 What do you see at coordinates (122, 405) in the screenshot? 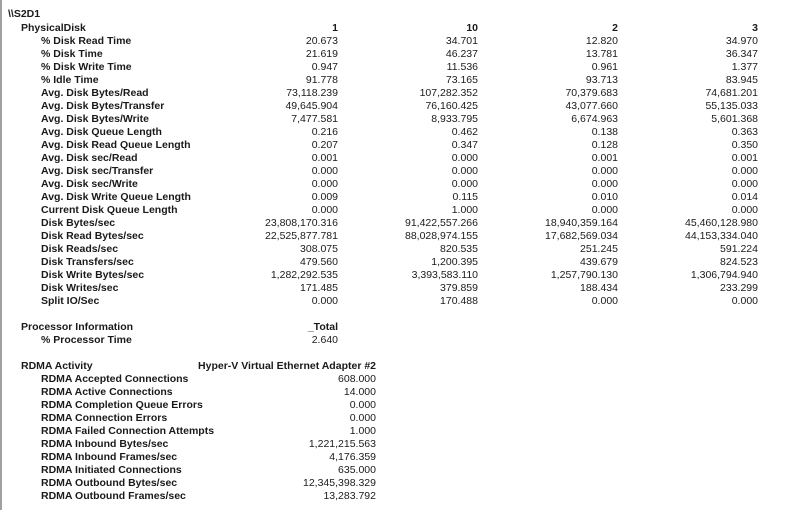
I see `counter-name: RDMA Completion Queue Errors` at bounding box center [122, 405].